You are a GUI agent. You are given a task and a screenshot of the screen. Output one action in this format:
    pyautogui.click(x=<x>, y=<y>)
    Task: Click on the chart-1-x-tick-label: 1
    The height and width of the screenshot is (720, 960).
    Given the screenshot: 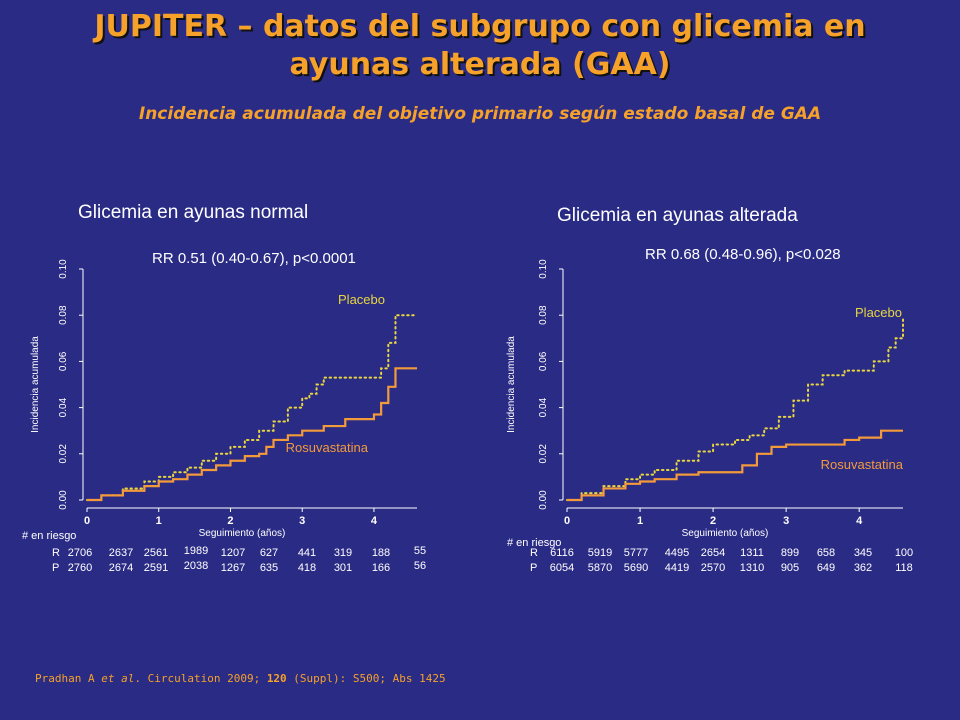 What is the action you would take?
    pyautogui.click(x=640, y=521)
    